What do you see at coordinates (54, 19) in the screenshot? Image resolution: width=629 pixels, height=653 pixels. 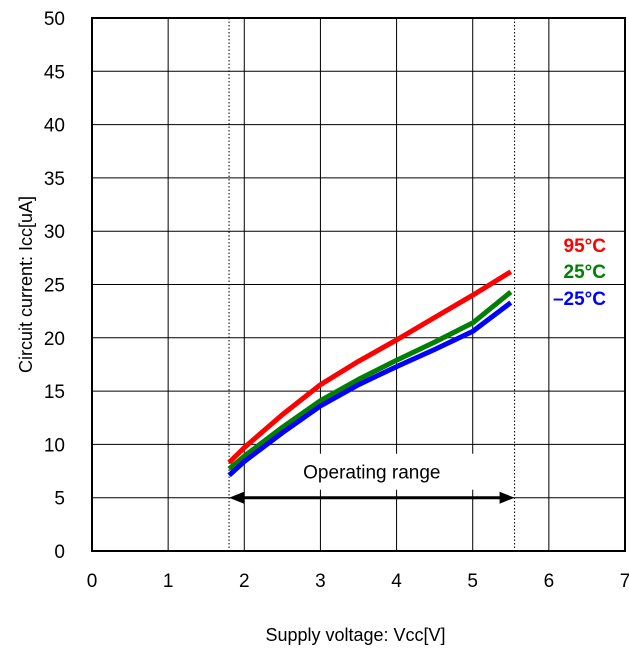 I see `y-tick-label: 50` at bounding box center [54, 19].